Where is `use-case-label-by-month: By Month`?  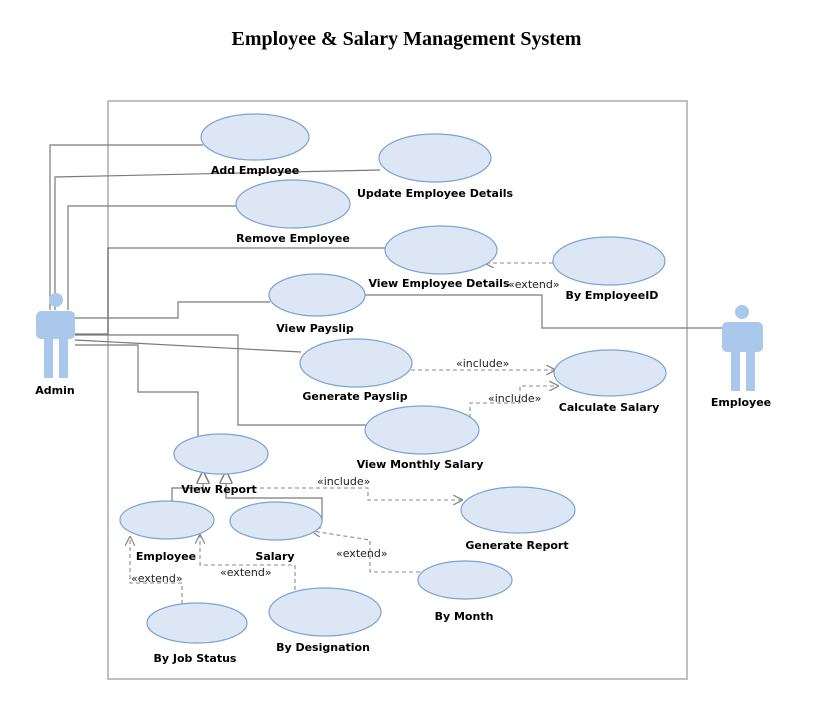
use-case-label-by-month: By Month is located at coordinates (464, 616).